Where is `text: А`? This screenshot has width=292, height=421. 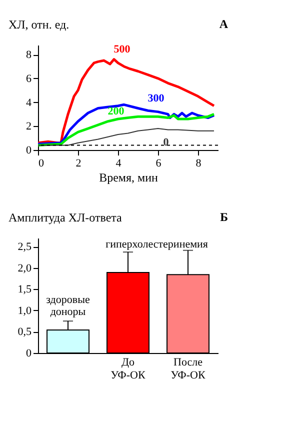
text: А is located at coordinates (223, 24).